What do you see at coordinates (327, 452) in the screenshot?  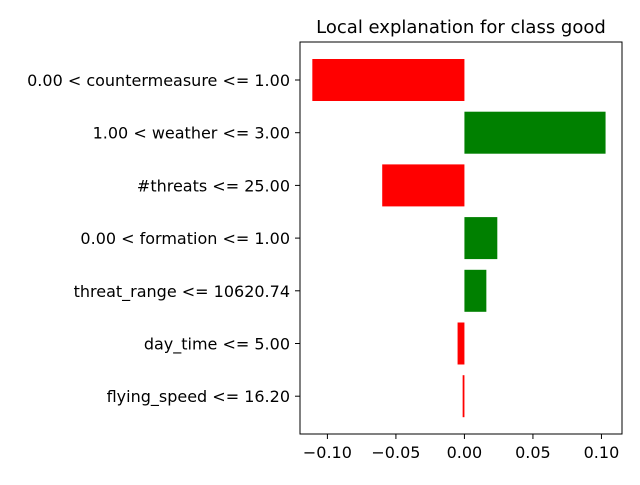 I see `x-tick-label-0: −0.10` at bounding box center [327, 452].